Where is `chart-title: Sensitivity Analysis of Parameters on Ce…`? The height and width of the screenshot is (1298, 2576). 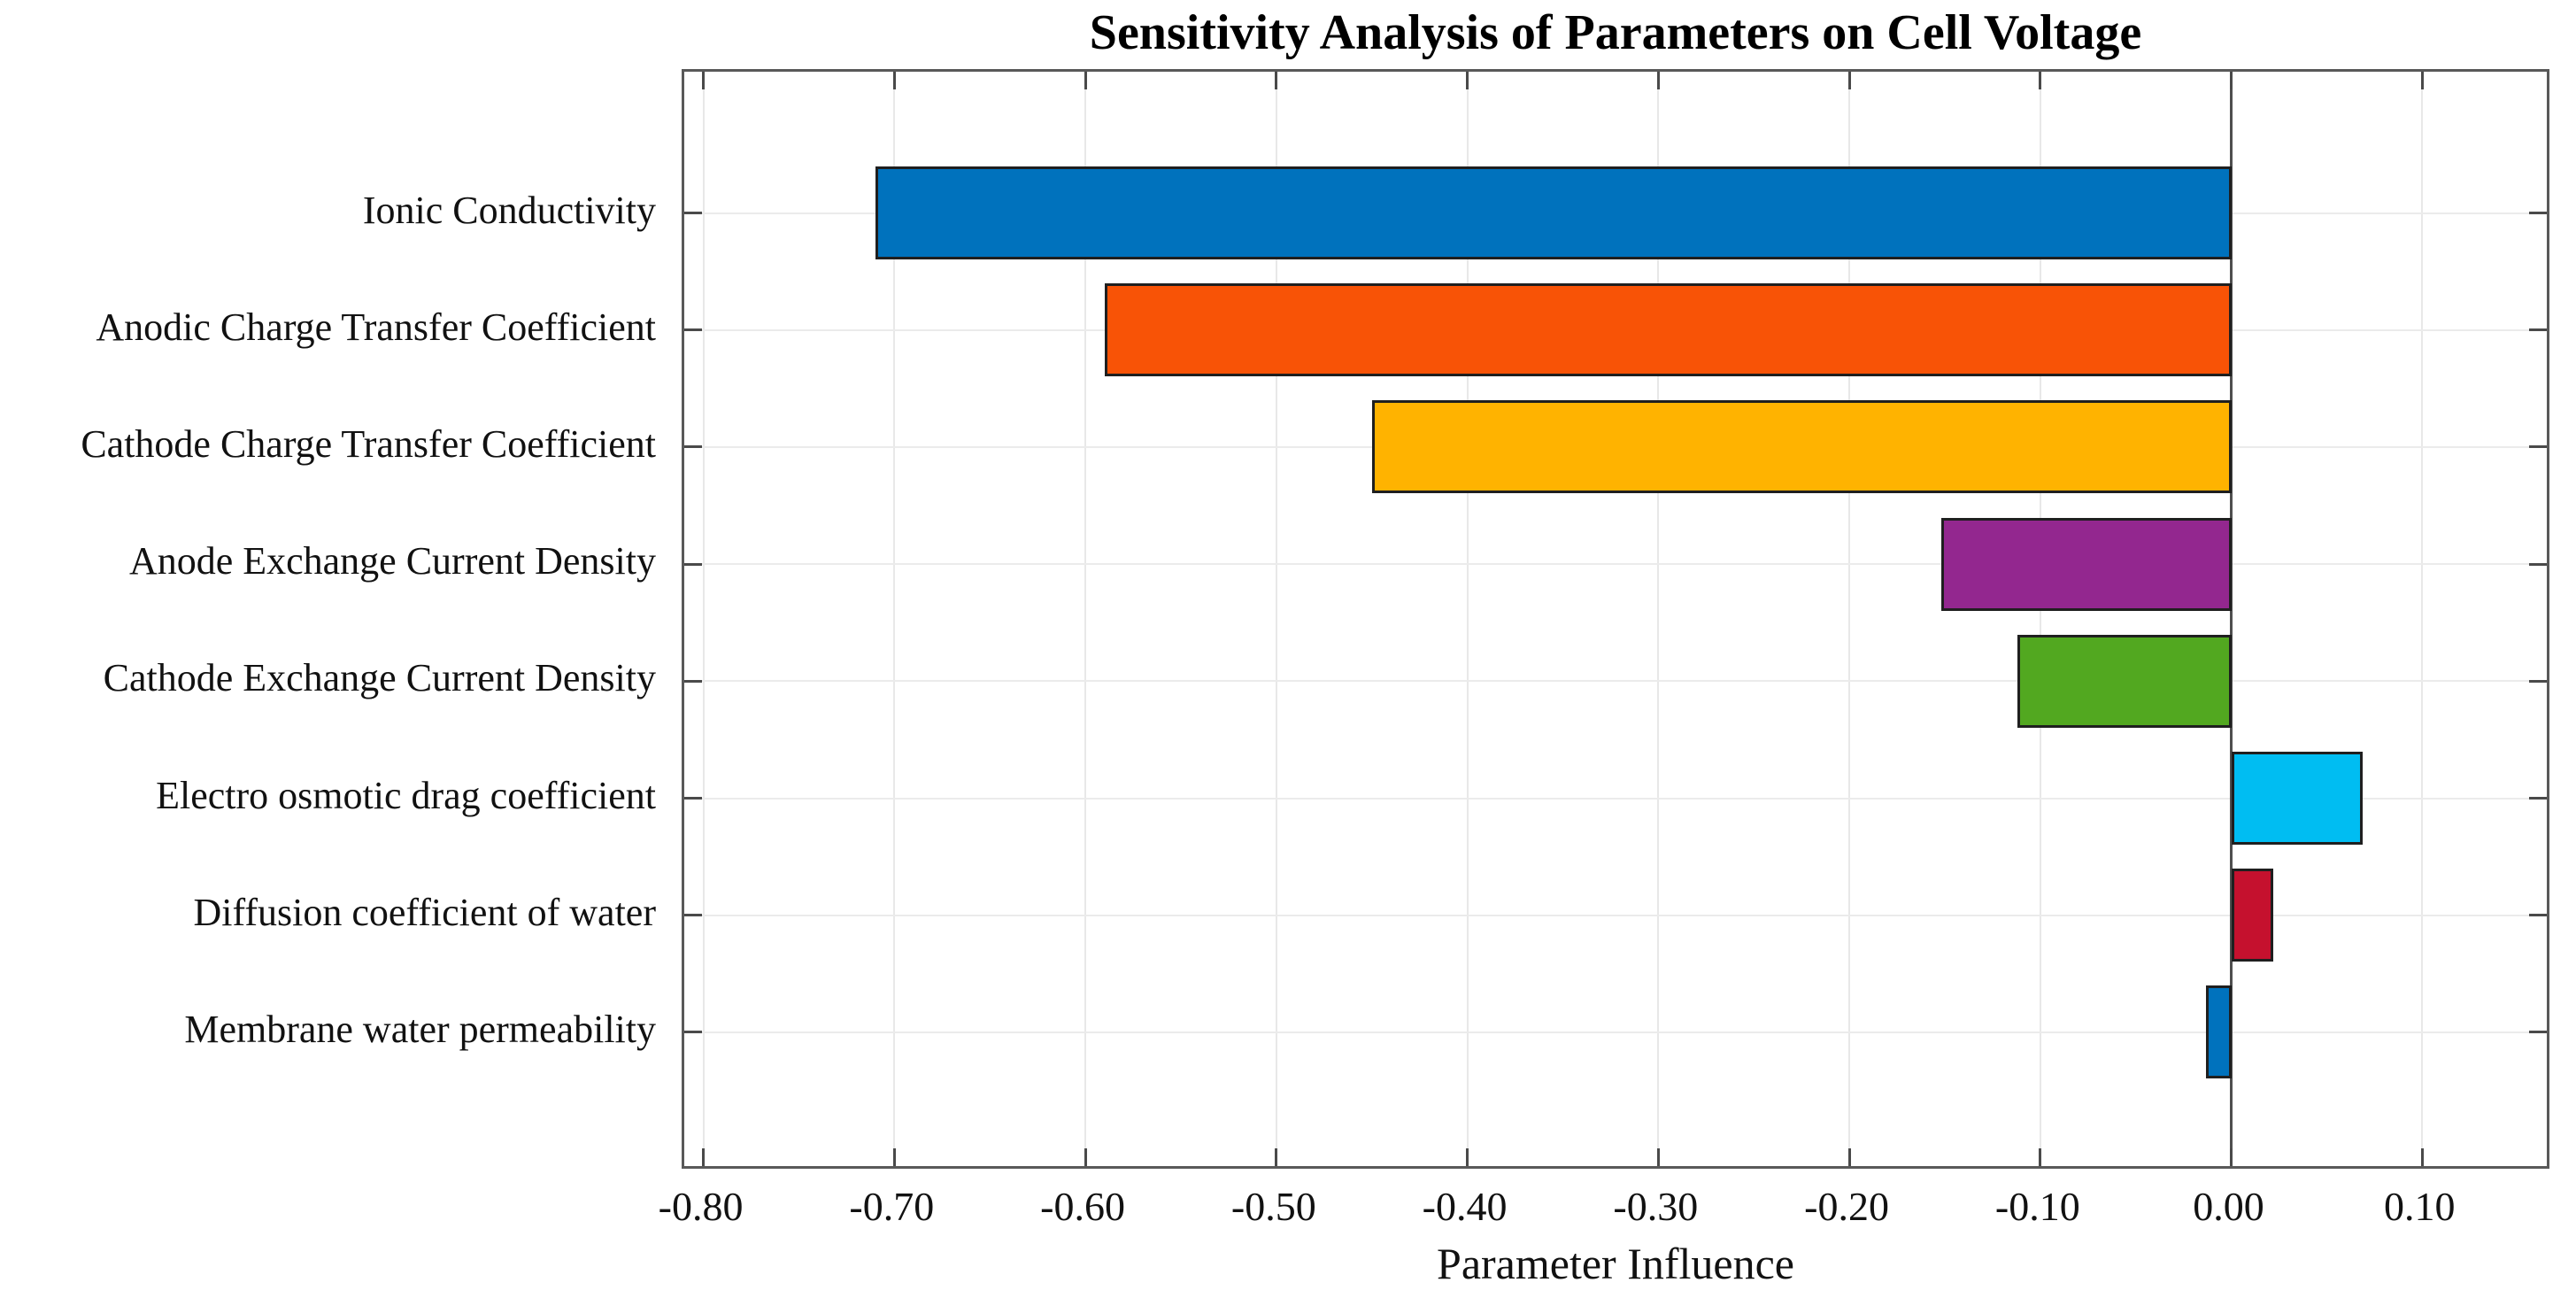
chart-title: Sensitivity Analysis of Parameters on Ce… is located at coordinates (1615, 32).